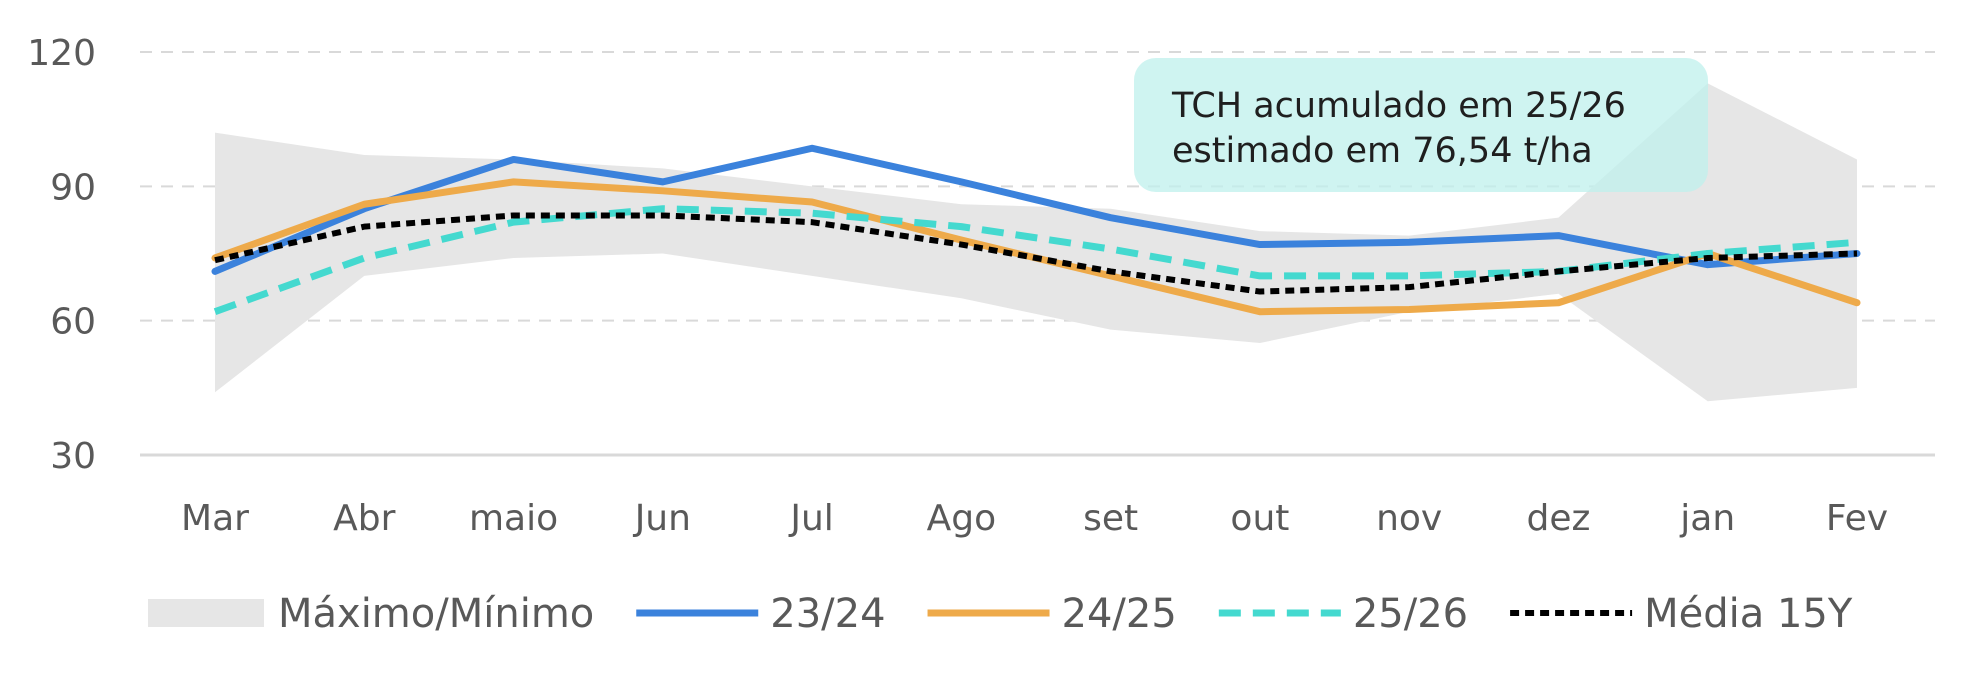 Image resolution: width=1975 pixels, height=681 pixels. I want to click on legend-item-24-25: 24/25, so click(1052, 614).